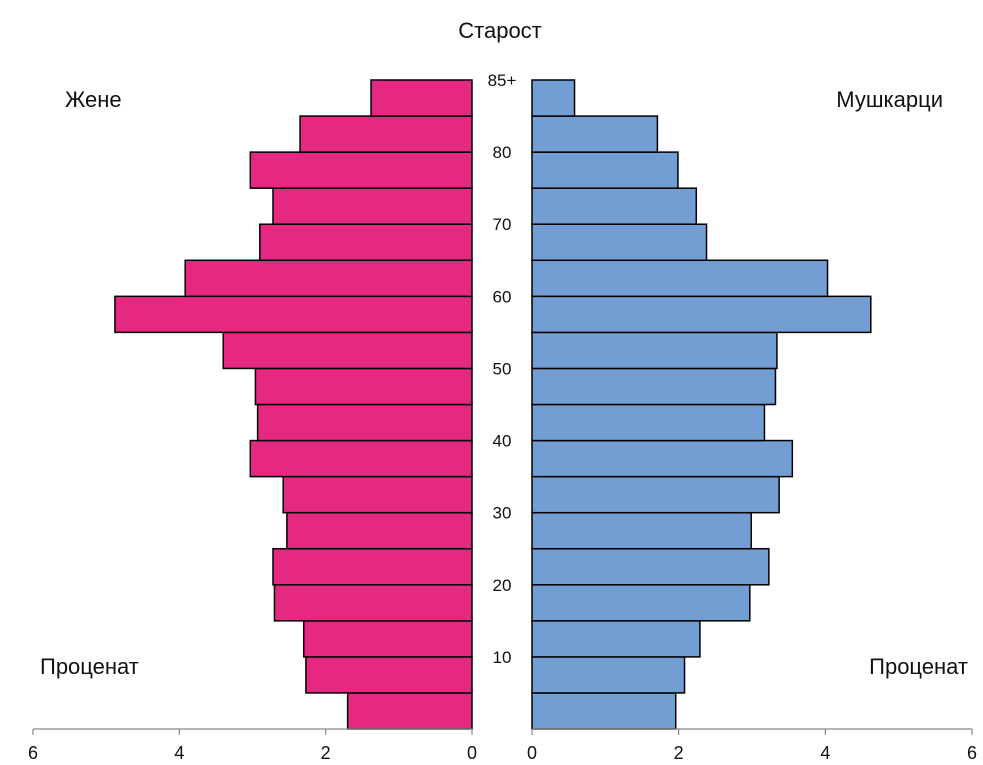 This screenshot has height=765, width=983. Describe the element at coordinates (502, 513) in the screenshot. I see `age-tick-label: 30` at that location.